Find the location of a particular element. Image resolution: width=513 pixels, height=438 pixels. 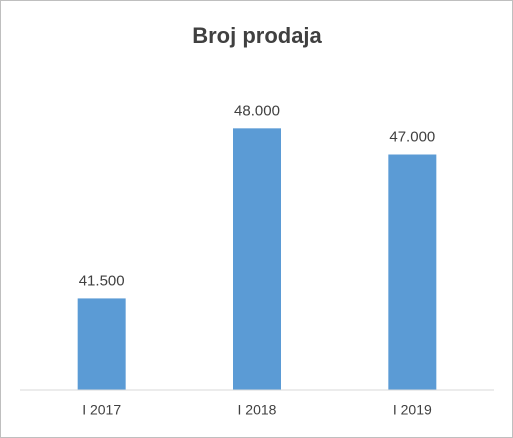

chart-title: Broj prodaja is located at coordinates (257, 35).